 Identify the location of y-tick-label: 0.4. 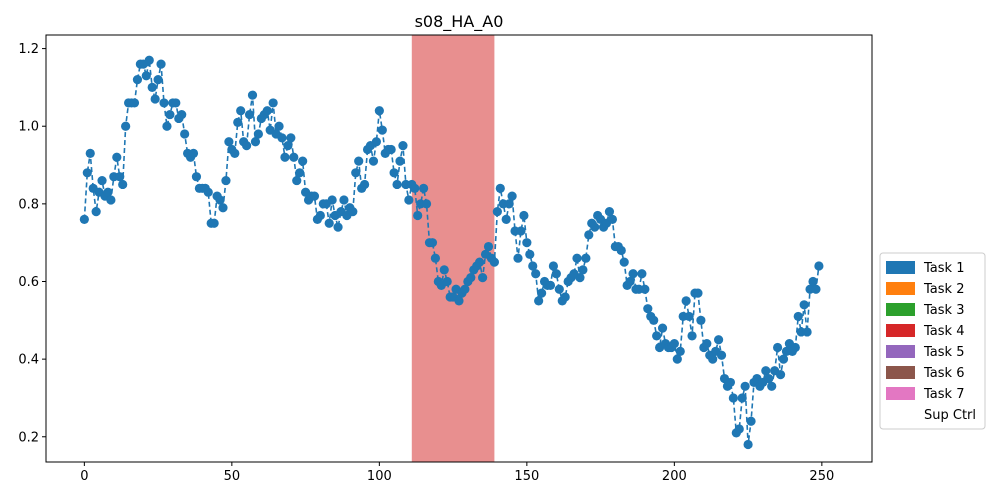
(28, 360).